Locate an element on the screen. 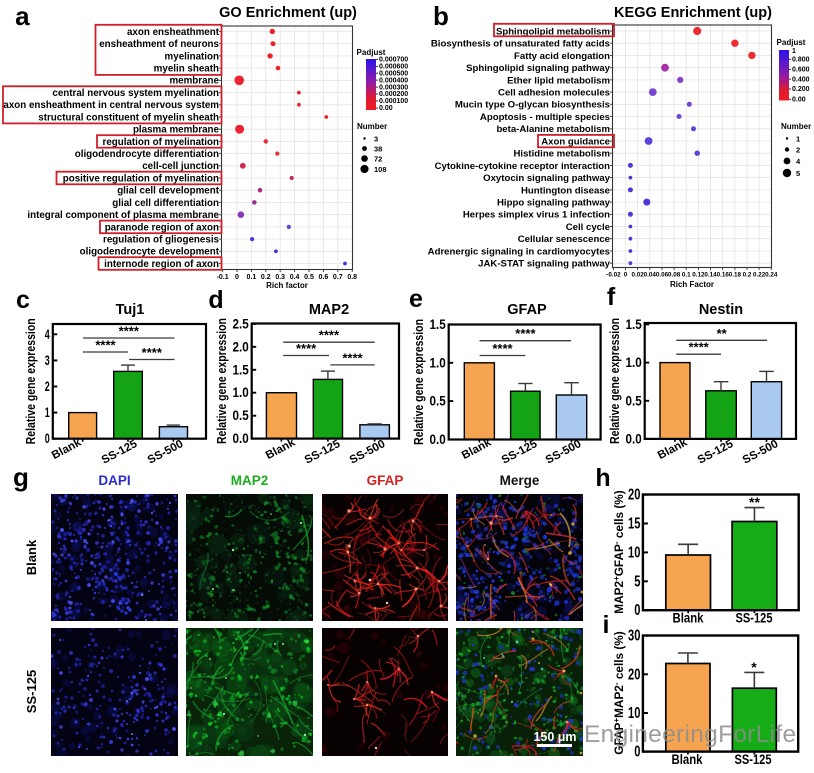  svg-text: Axon guidance is located at coordinates (575, 141).